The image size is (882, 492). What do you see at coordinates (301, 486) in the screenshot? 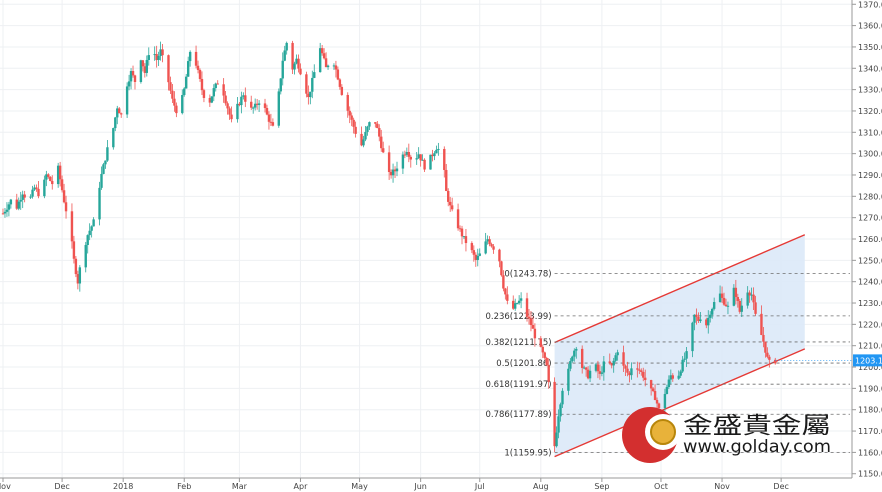
I see `x-tick-label: Apr` at bounding box center [301, 486].